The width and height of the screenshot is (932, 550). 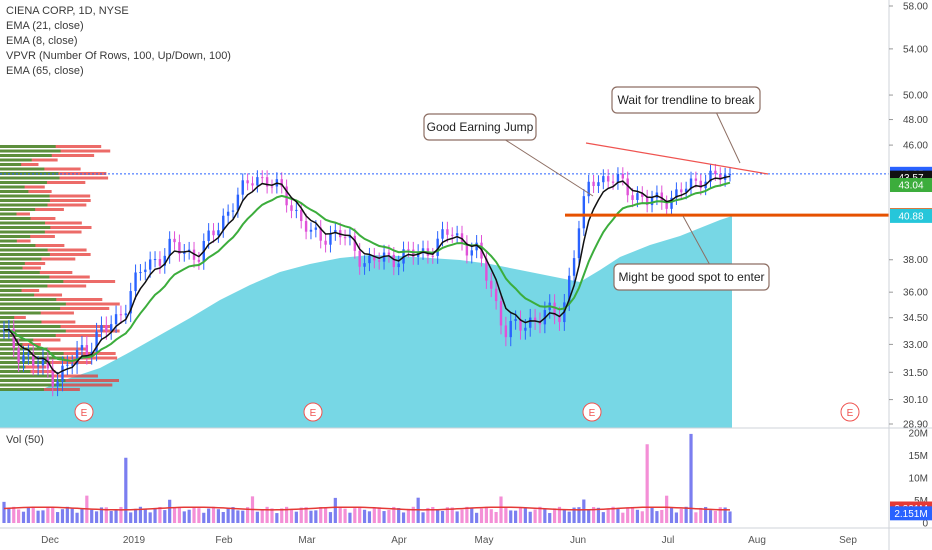 I want to click on x-tick-label: Mar, so click(x=307, y=540).